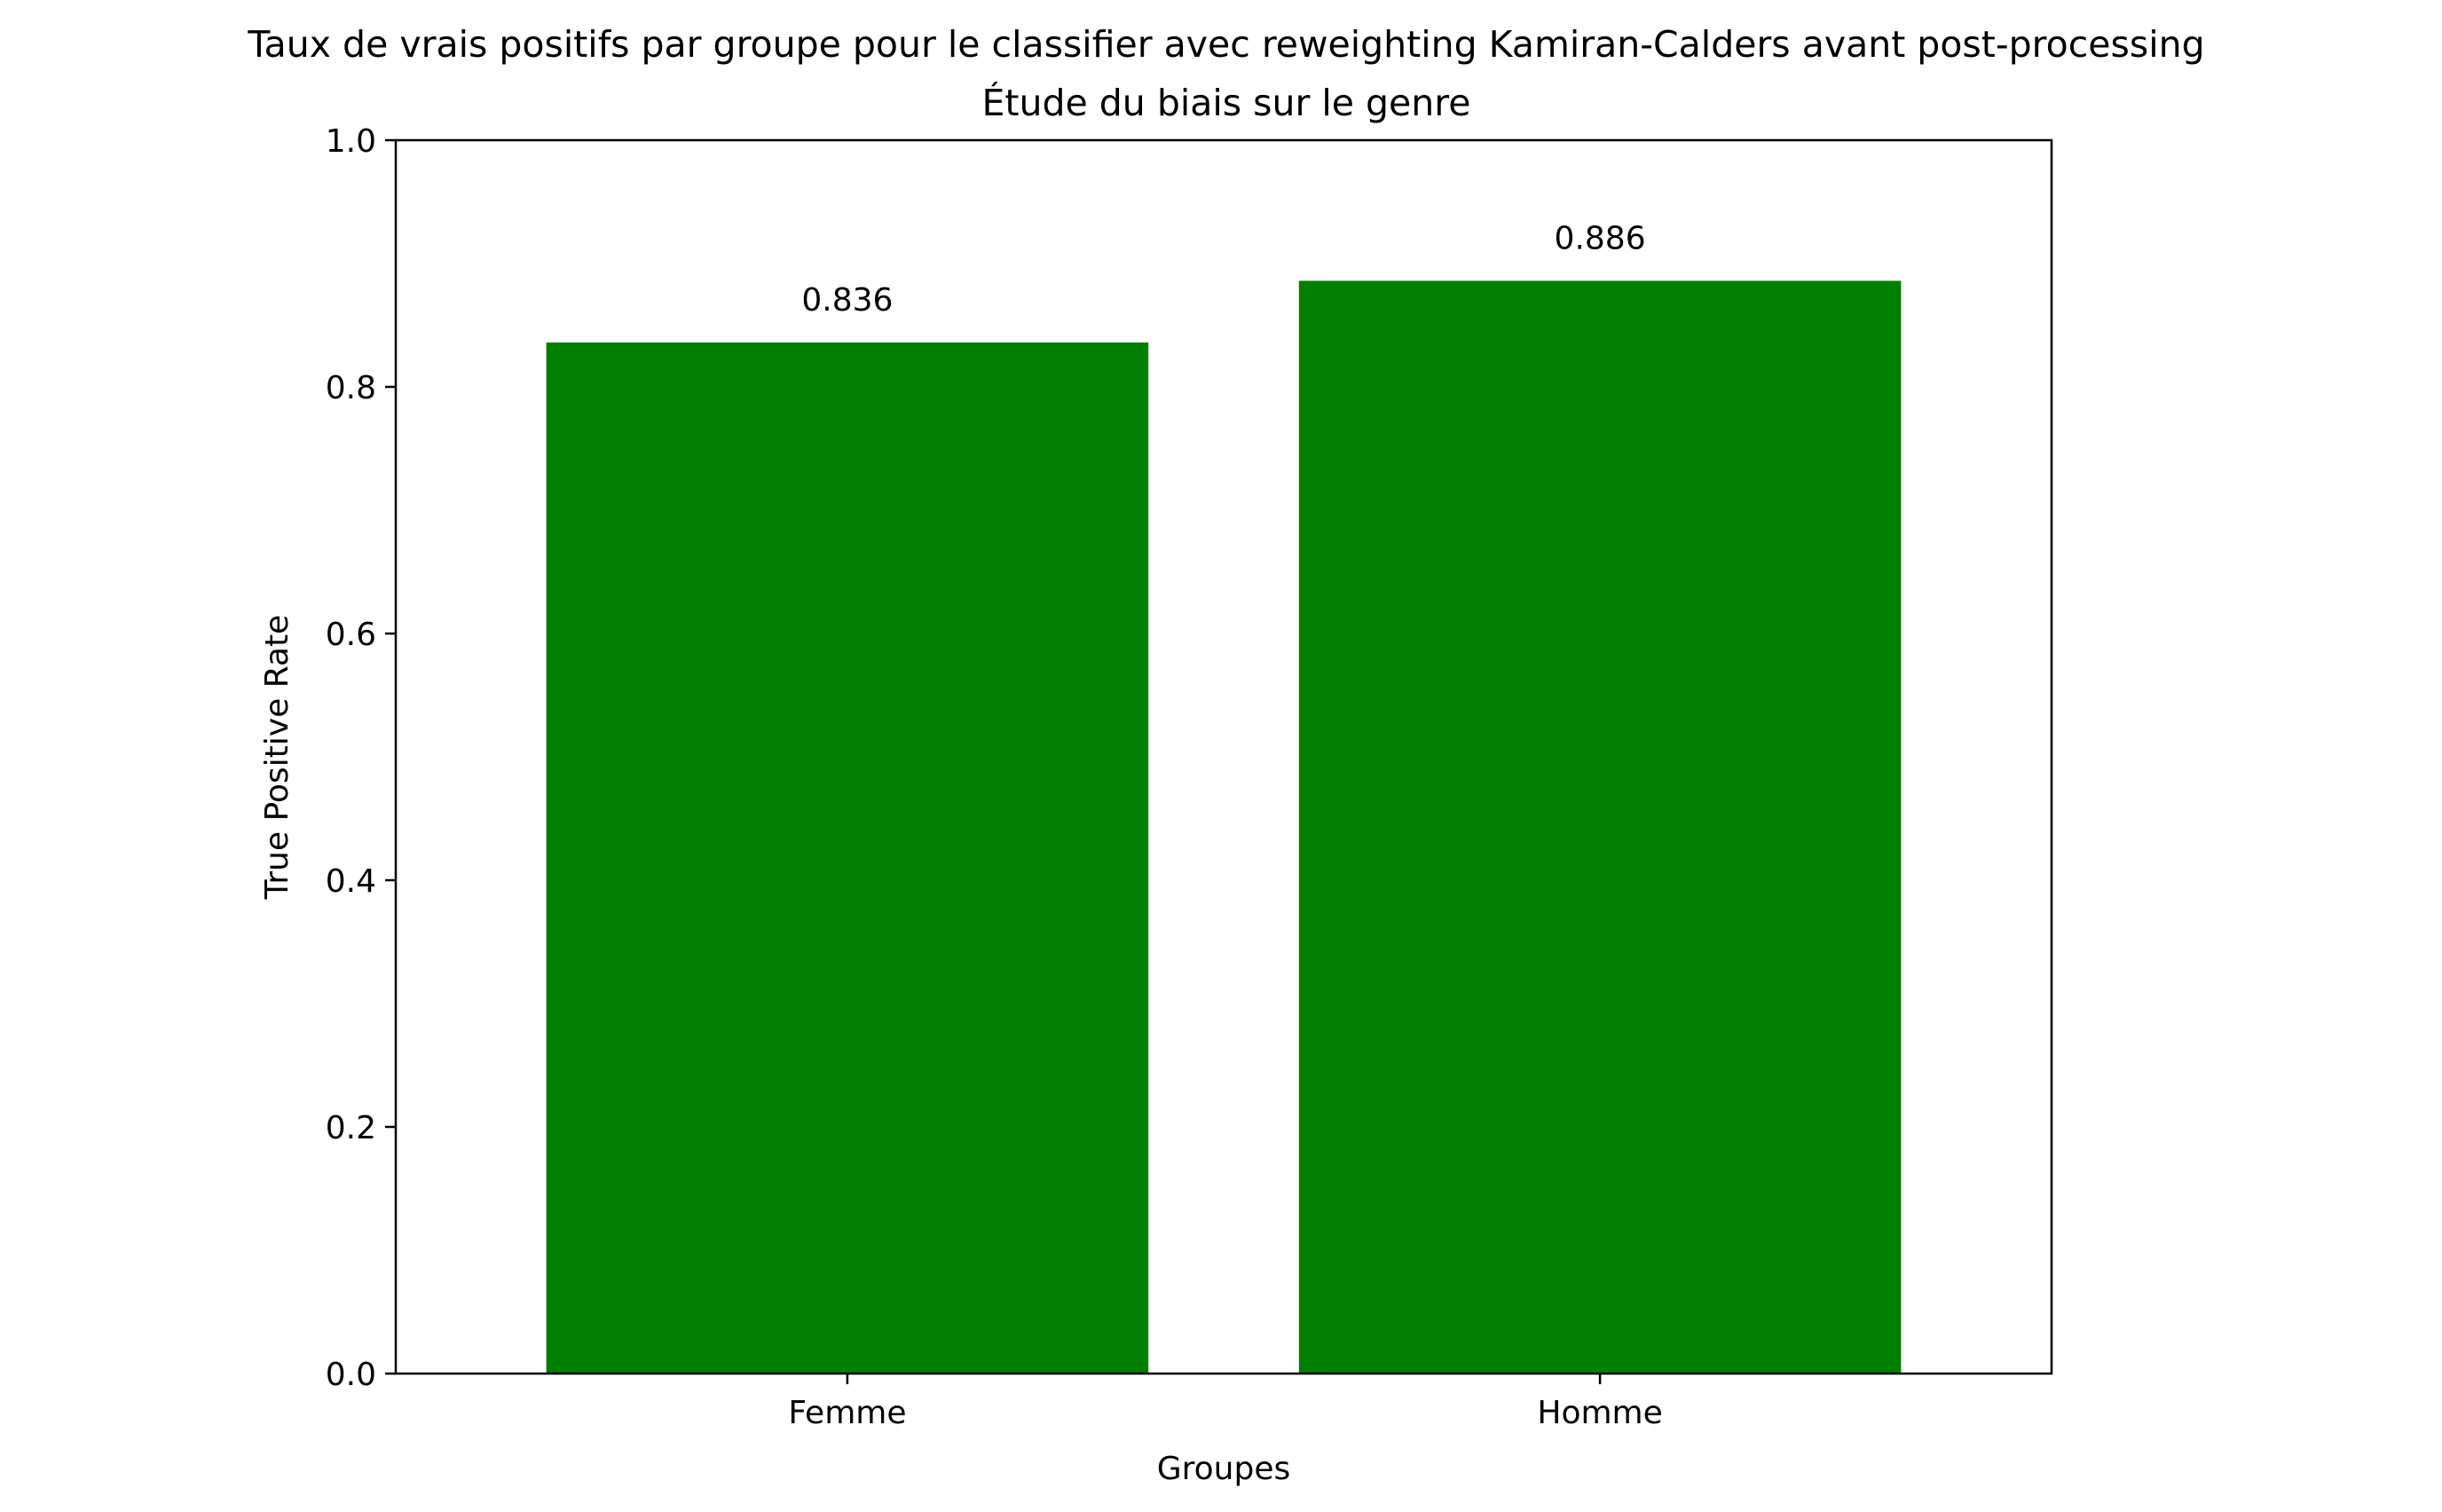 This screenshot has width=2442, height=1512. I want to click on value-label-femme: 0.836, so click(847, 301).